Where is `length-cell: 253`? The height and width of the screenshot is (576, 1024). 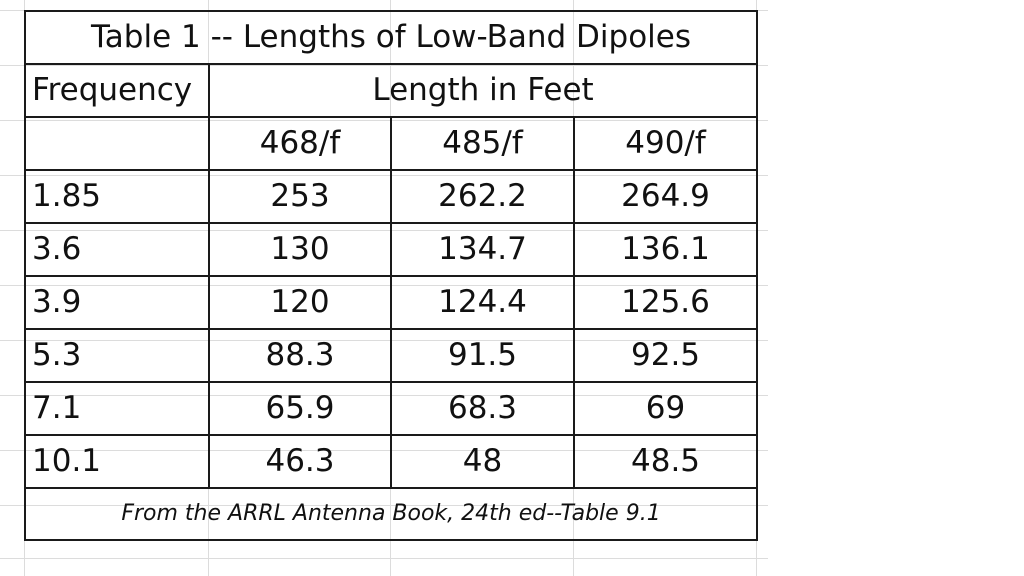 length-cell: 253 is located at coordinates (300, 196).